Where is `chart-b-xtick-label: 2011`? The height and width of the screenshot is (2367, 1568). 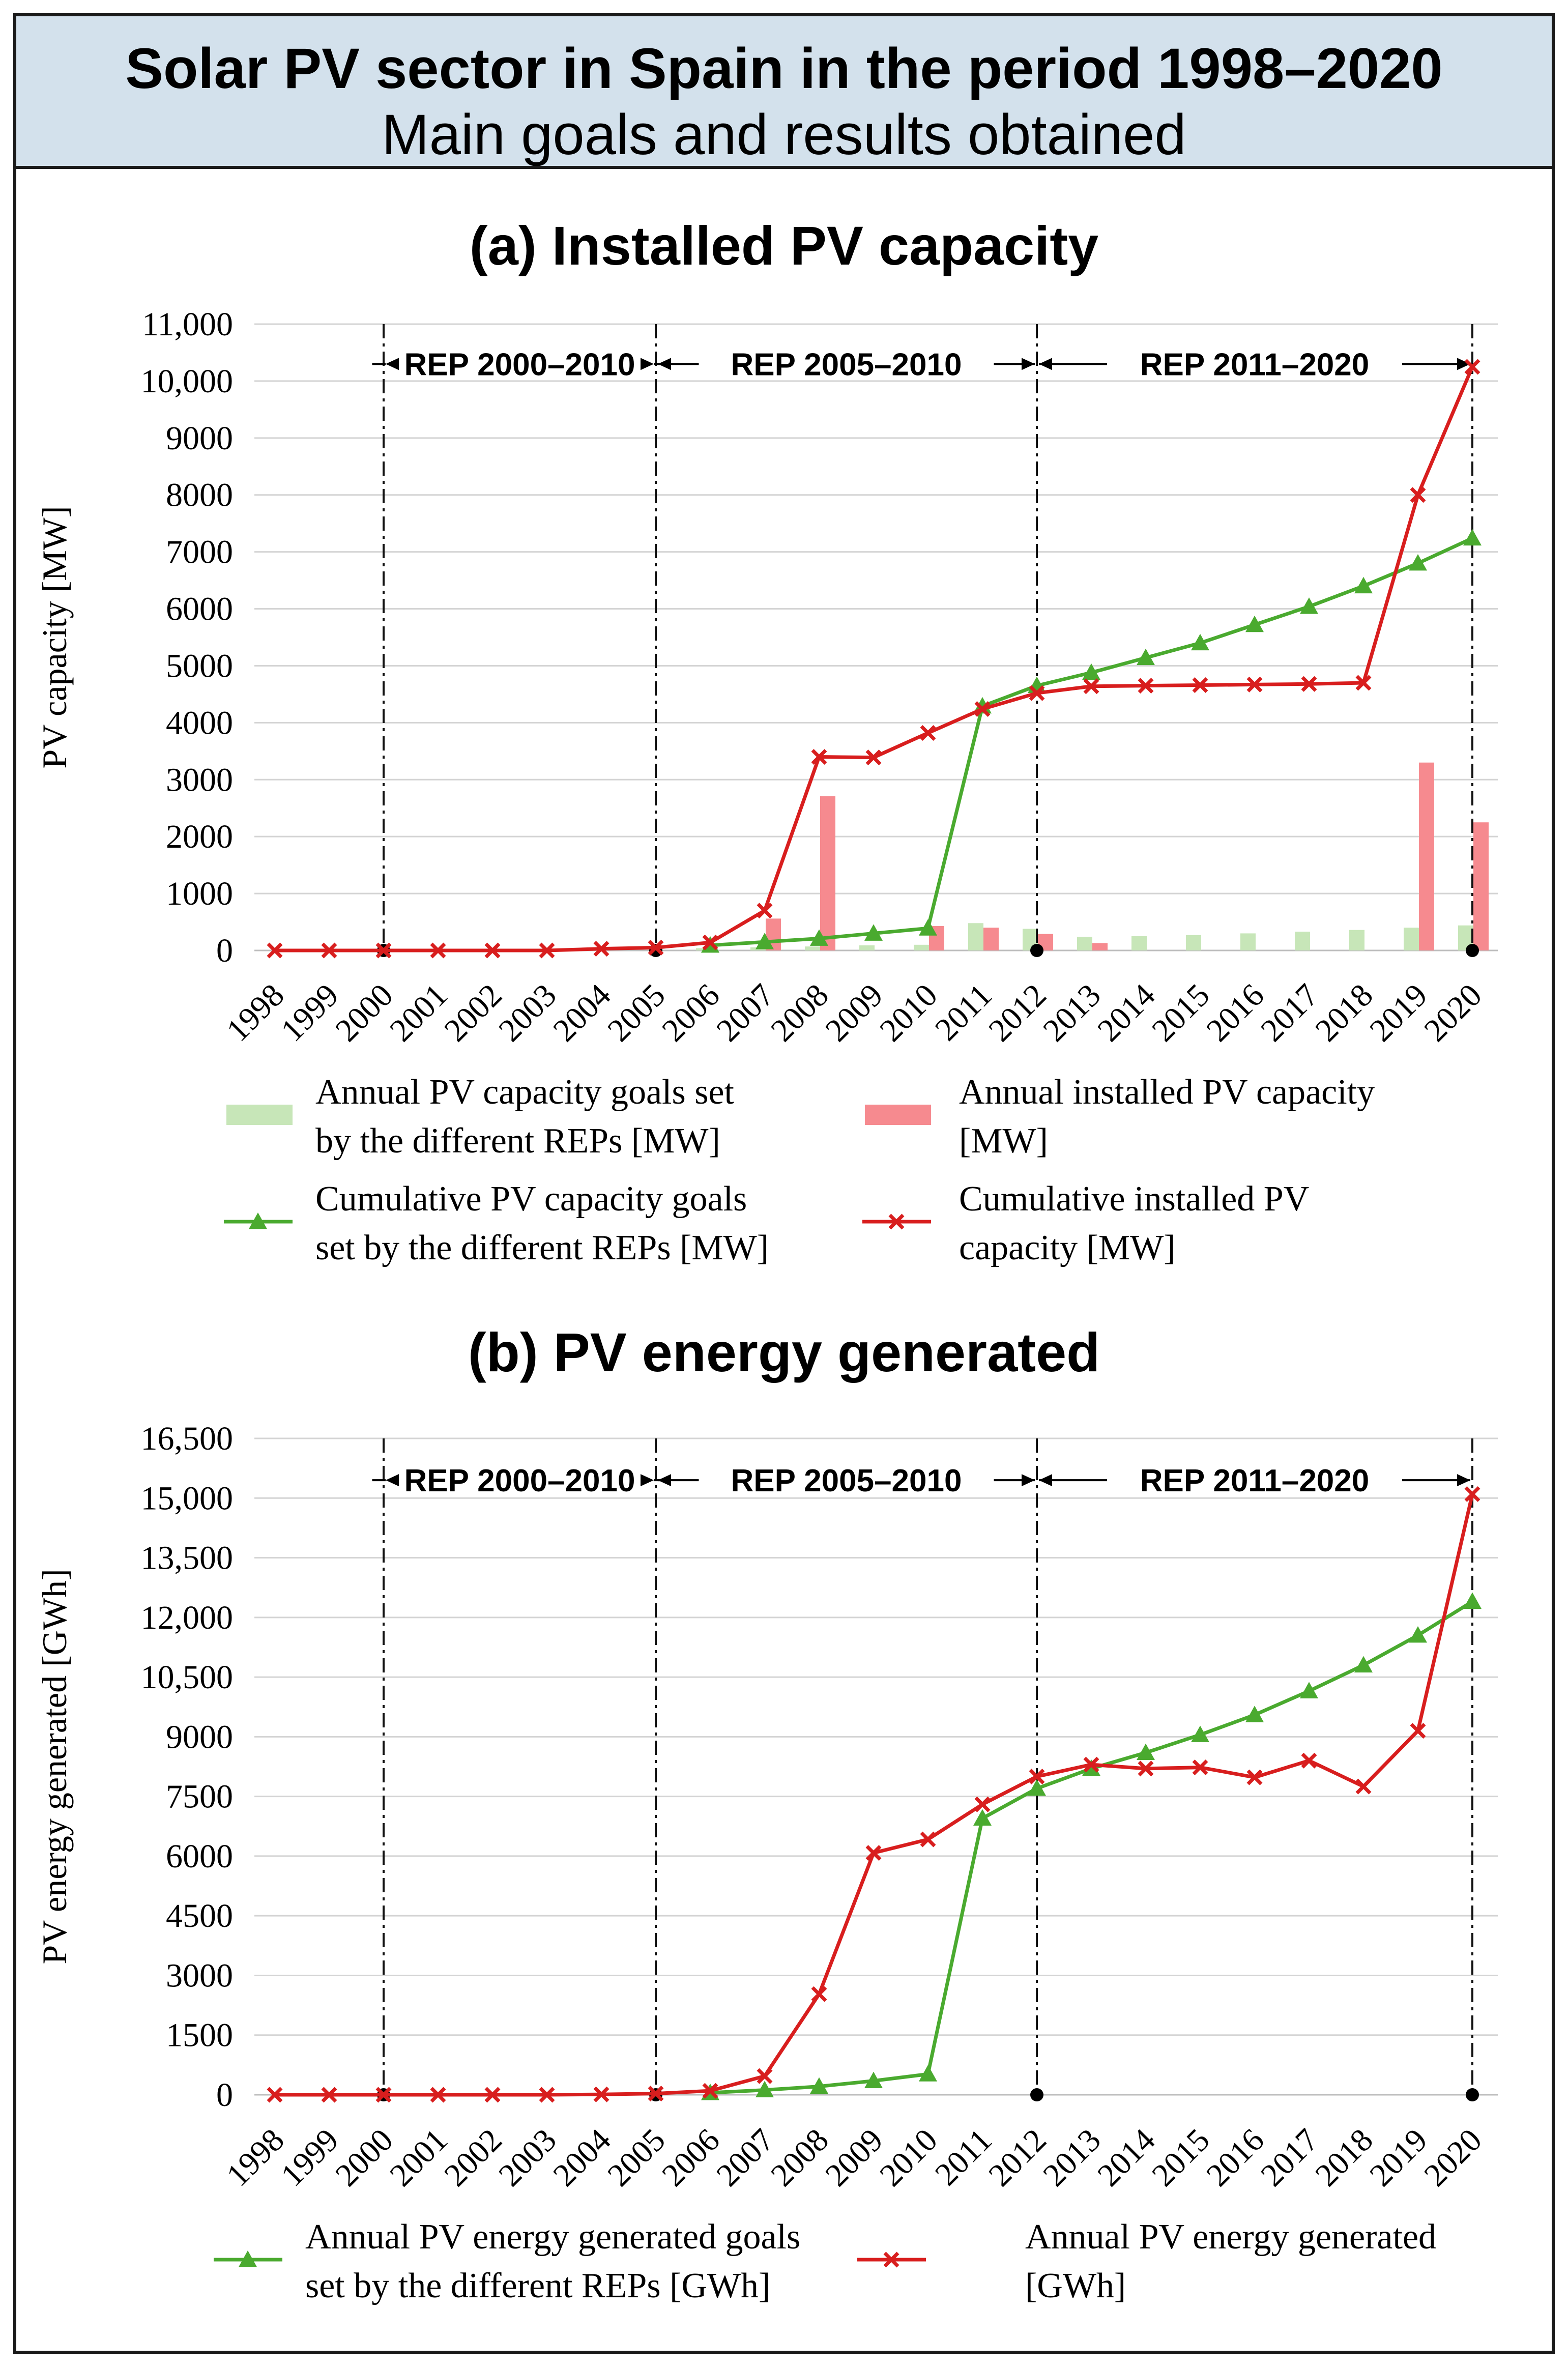 chart-b-xtick-label: 2011 is located at coordinates (963, 2157).